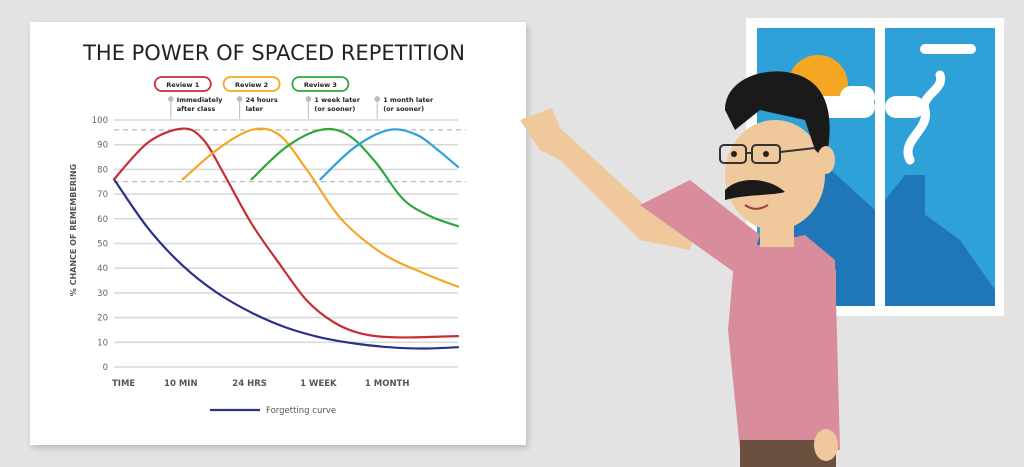  I want to click on legend-label-forgetting: Forgetting curve, so click(301, 411).